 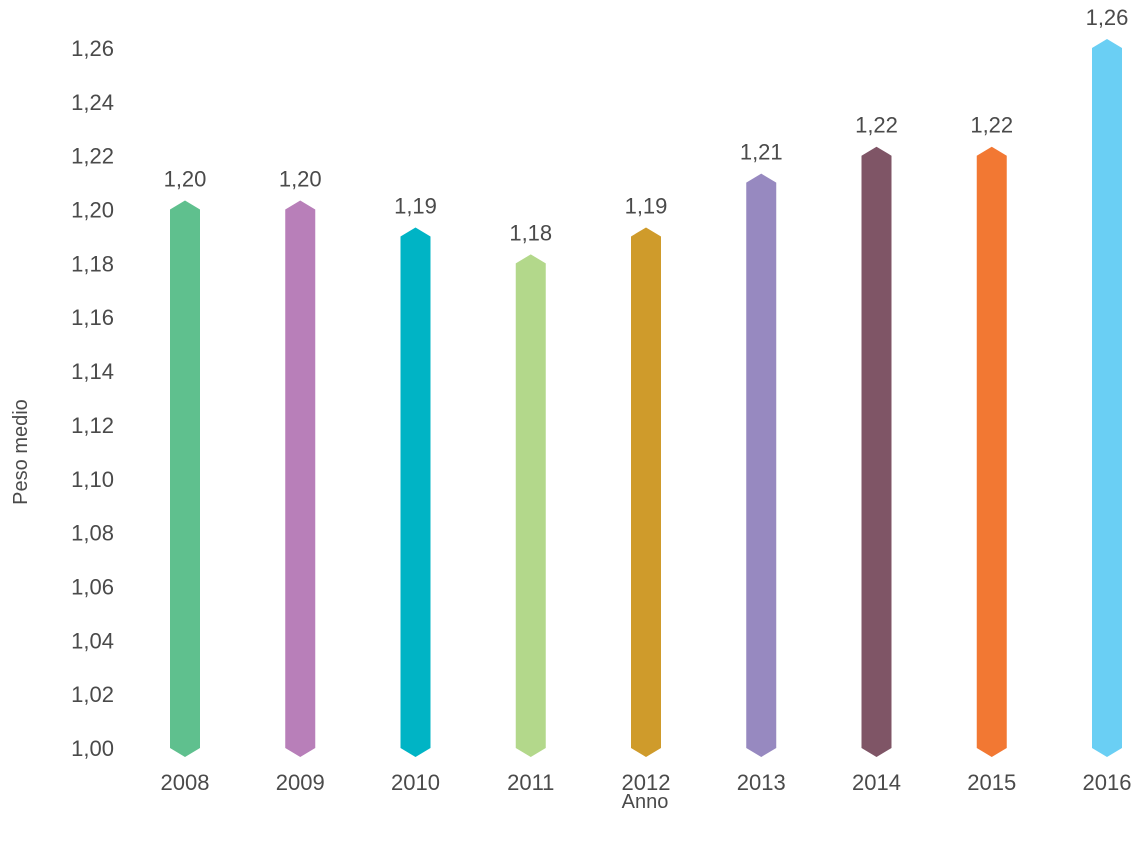 I want to click on x-tick-label: 2014, so click(x=876, y=782).